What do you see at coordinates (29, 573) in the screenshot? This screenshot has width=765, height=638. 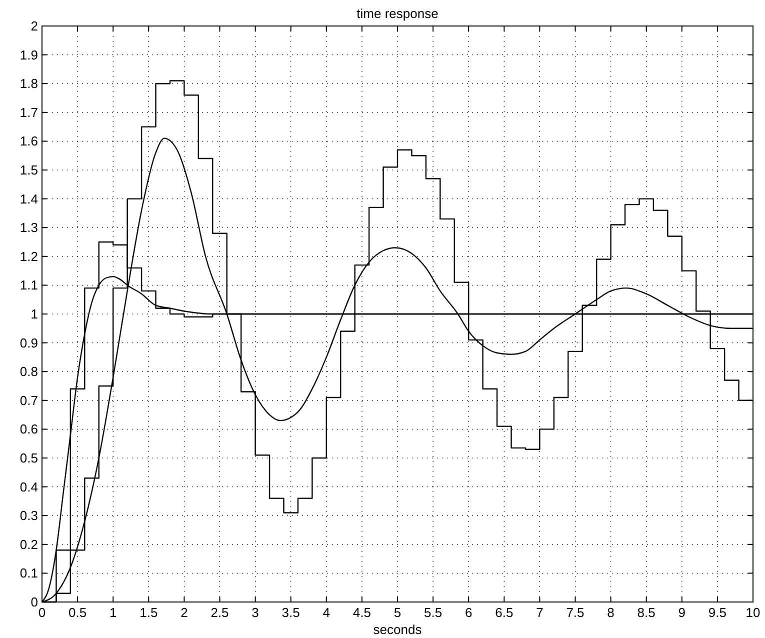 I see `y-tick-label: 0.1` at bounding box center [29, 573].